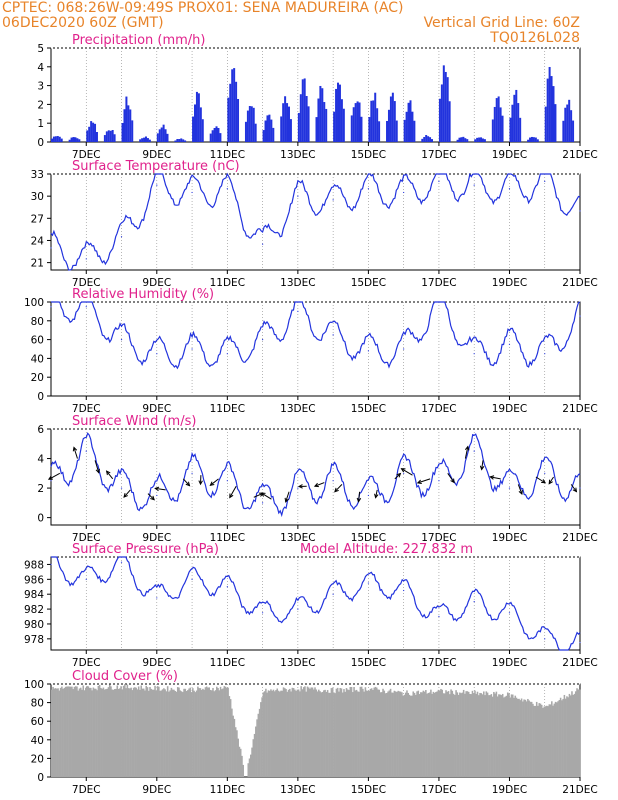 The image size is (618, 800). I want to click on cloud-xtick-label: 11DEC, so click(227, 790).